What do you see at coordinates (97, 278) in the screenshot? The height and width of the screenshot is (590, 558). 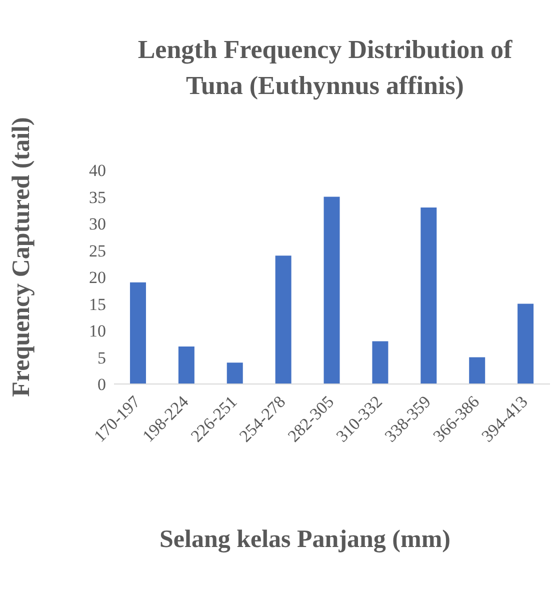 I see `y-tick-label: 20` at bounding box center [97, 278].